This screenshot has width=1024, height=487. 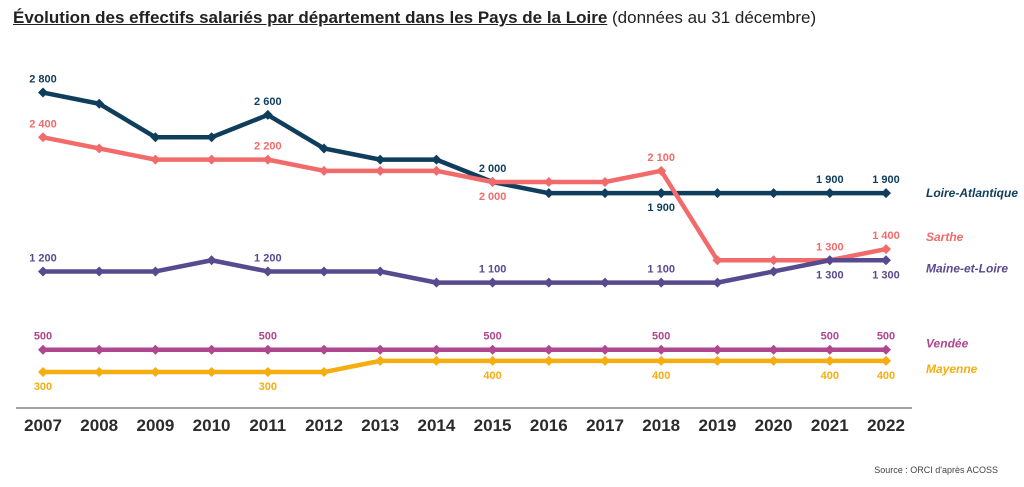 I want to click on x-tick-label: 2014, so click(x=436, y=425).